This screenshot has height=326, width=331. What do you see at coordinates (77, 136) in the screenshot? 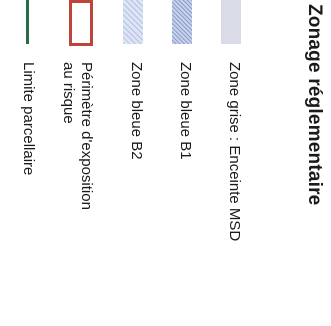
I see `legend-item-label: Périmètre d'exposition au risque` at bounding box center [77, 136].